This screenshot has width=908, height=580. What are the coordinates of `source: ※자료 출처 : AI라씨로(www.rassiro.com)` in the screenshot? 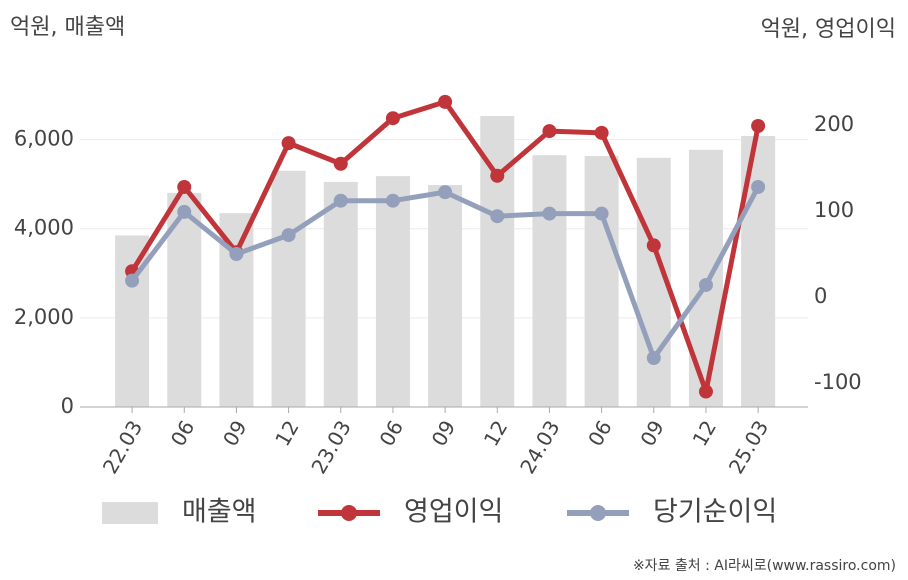 It's located at (764, 566).